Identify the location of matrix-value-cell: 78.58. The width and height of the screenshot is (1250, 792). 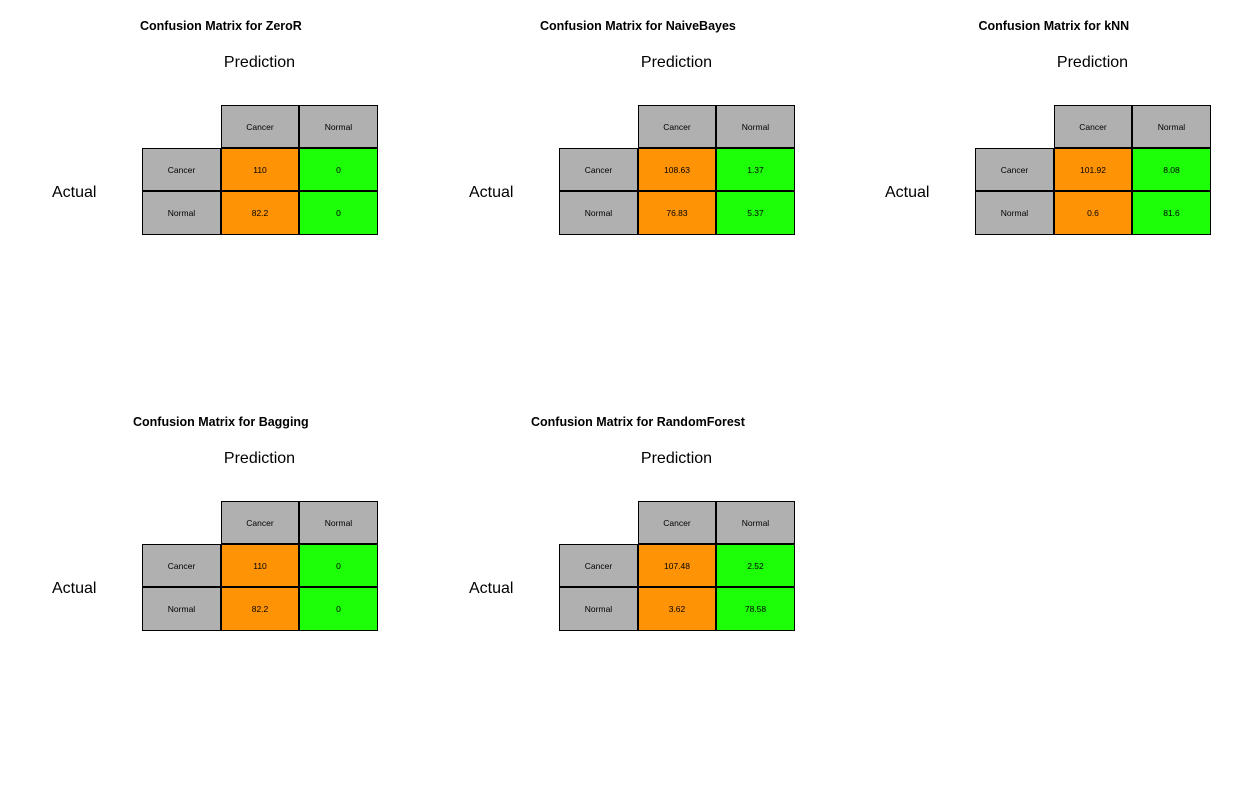
(755, 609).